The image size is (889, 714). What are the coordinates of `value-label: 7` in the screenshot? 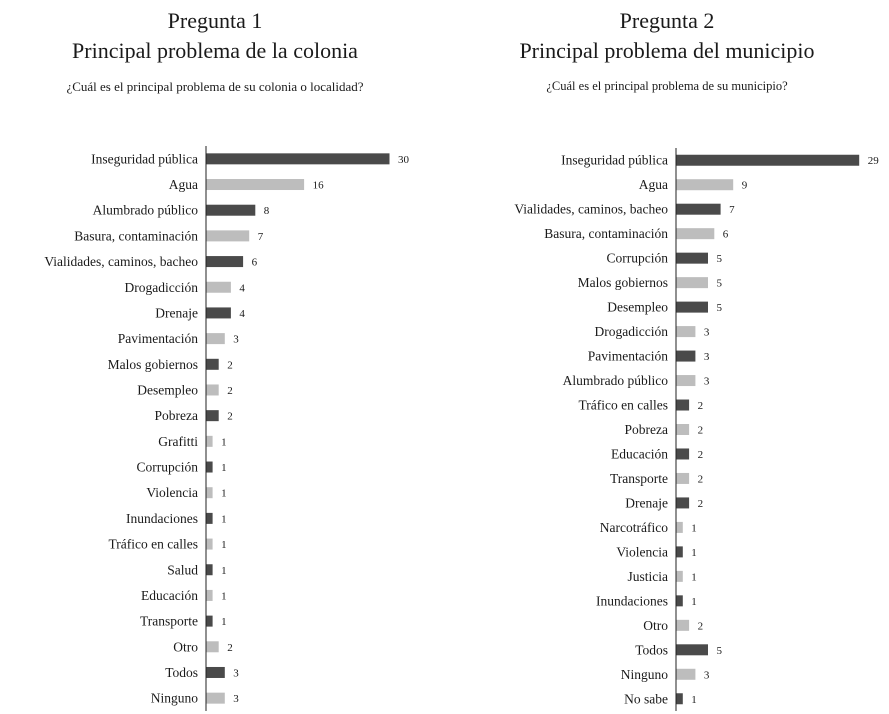 It's located at (732, 210).